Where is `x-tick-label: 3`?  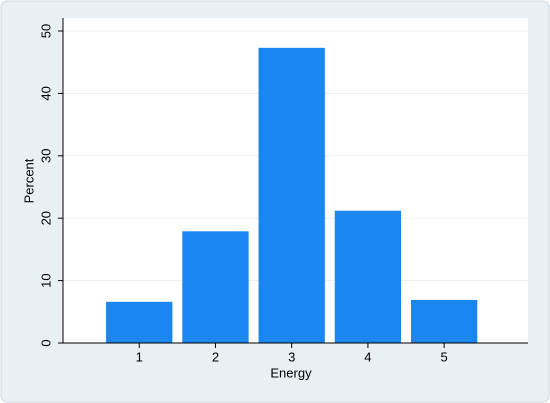 x-tick-label: 3 is located at coordinates (291, 356).